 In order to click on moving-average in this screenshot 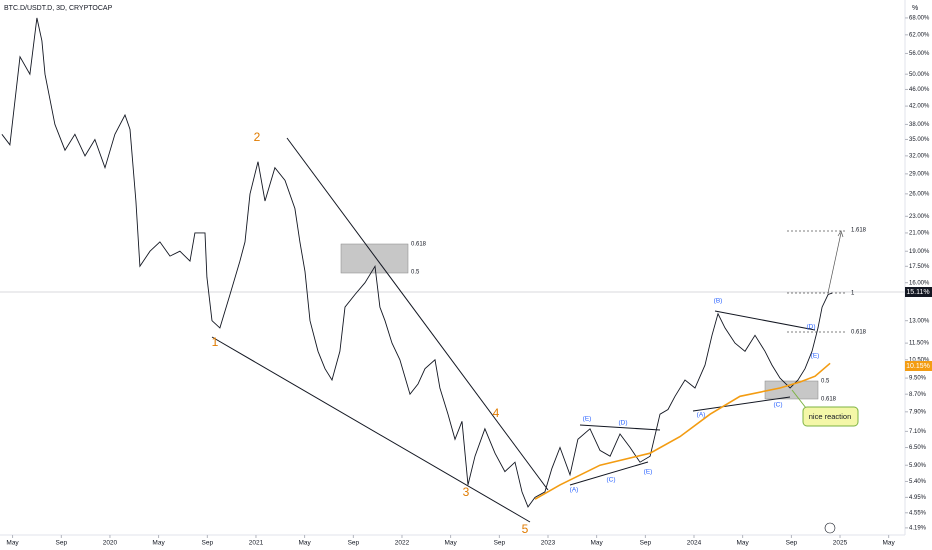, I will do `click(682, 431)`.